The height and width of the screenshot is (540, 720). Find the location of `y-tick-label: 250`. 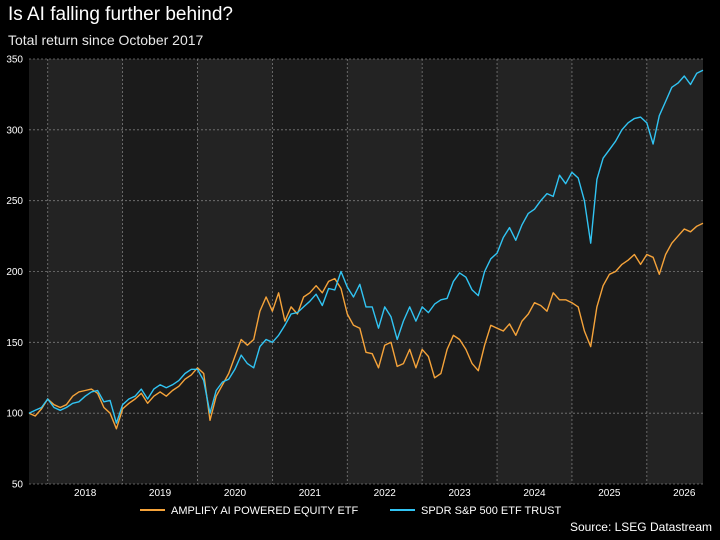

y-tick-label: 250 is located at coordinates (14, 201).